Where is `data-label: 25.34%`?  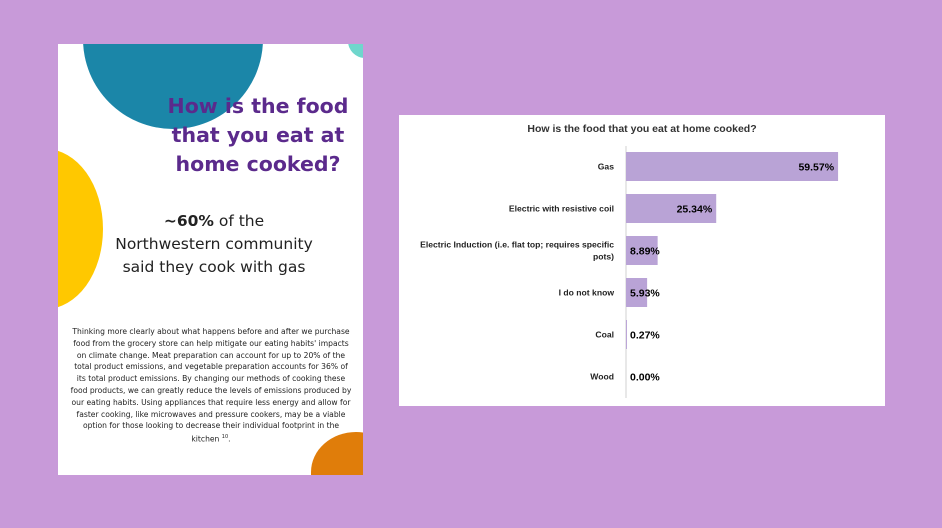
data-label: 25.34% is located at coordinates (695, 210).